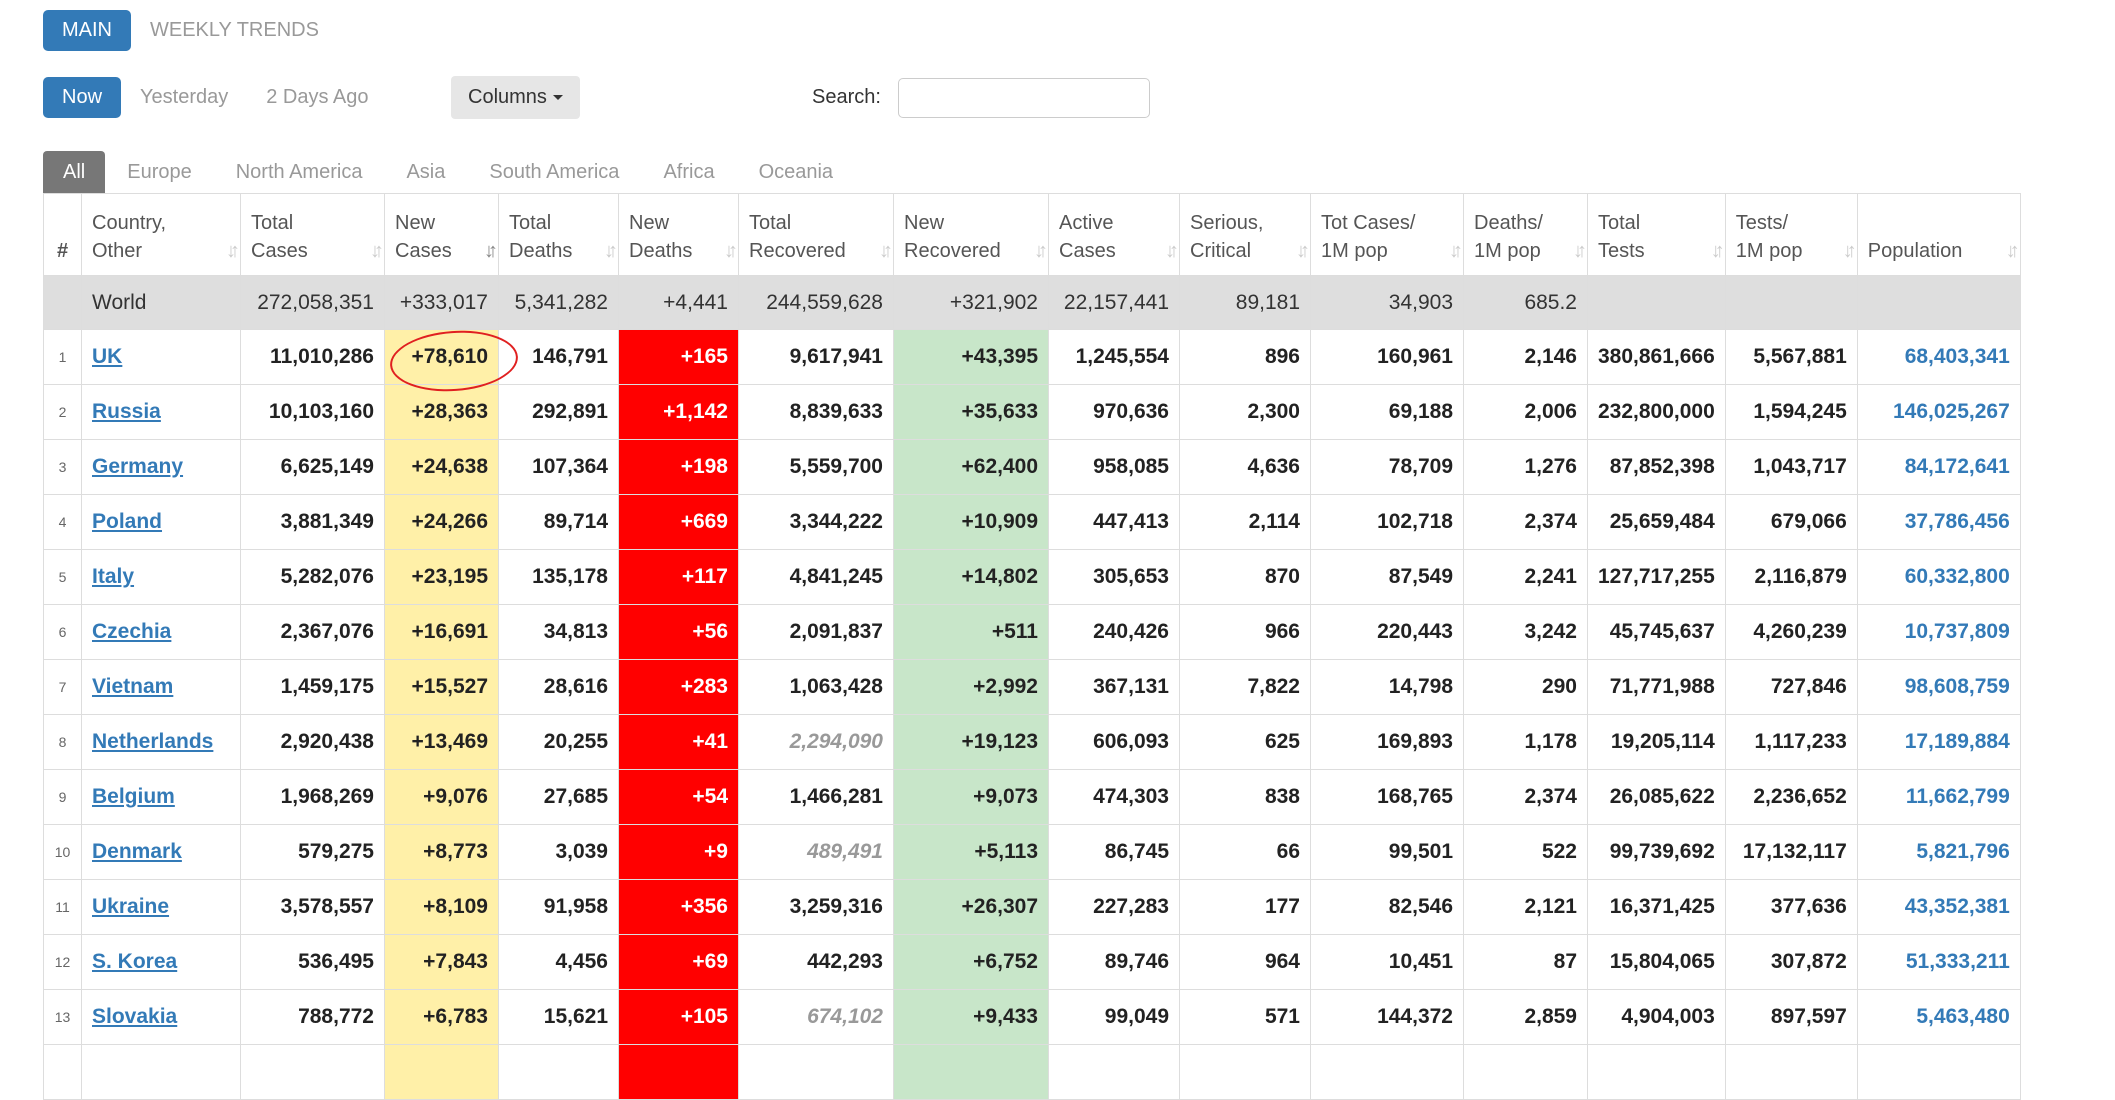  Describe the element at coordinates (299, 171) in the screenshot. I see `region-tab-north-america: North America` at that location.